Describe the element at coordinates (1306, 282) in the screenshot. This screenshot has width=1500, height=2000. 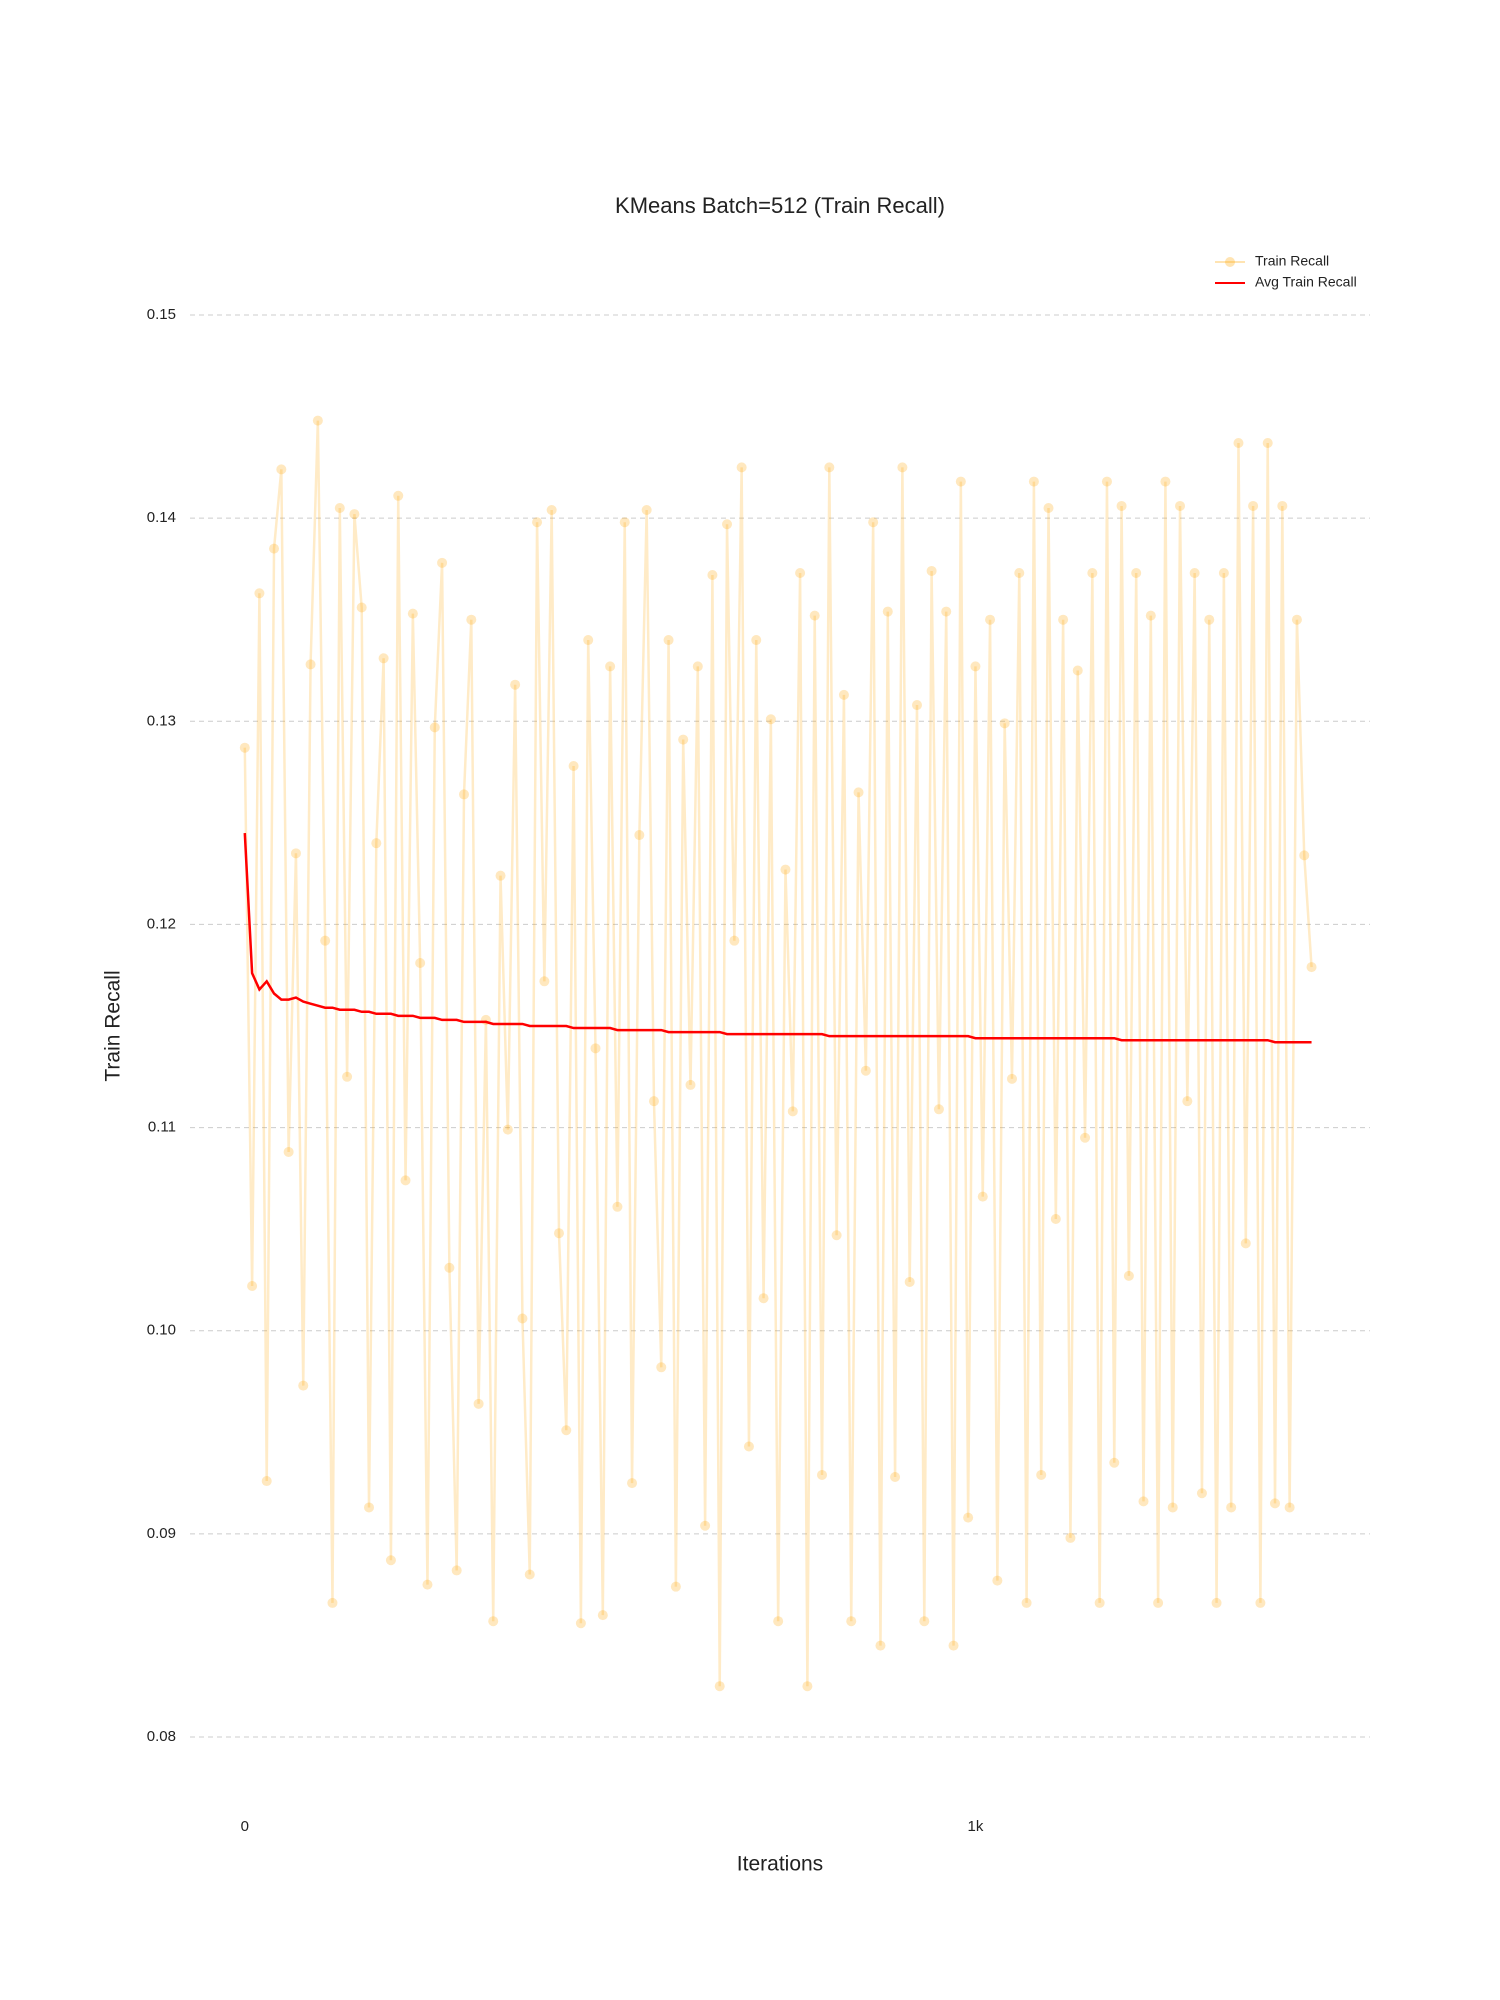
I see `legend-label: Avg Train Recall` at that location.